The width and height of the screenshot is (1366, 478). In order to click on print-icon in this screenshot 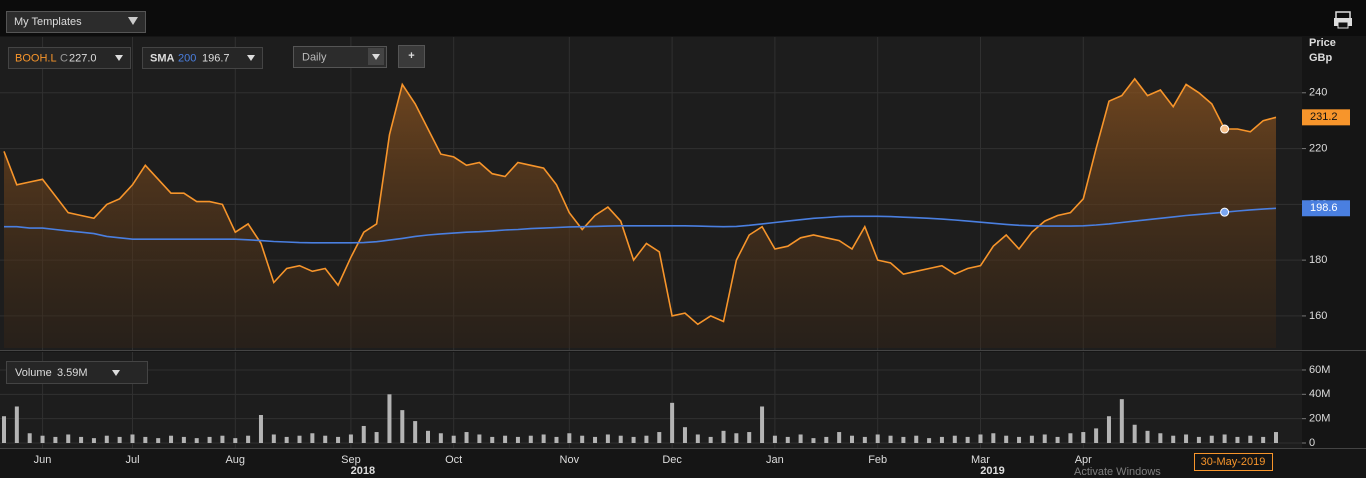, I will do `click(1343, 20)`.